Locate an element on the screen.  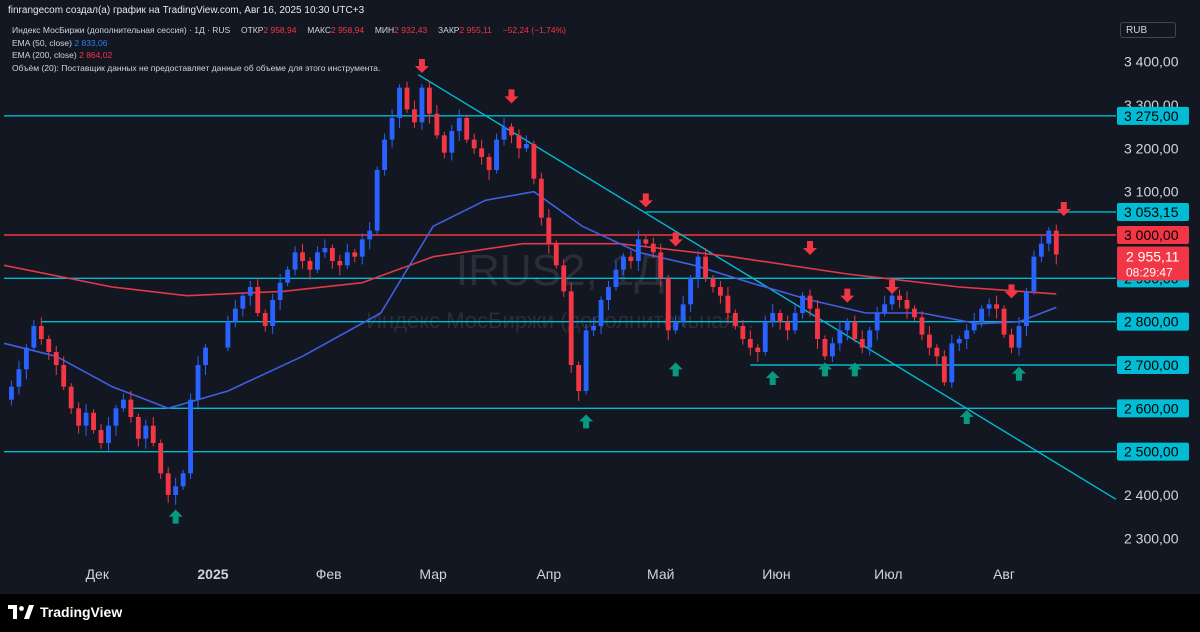
close-value: 2 955,11 is located at coordinates (475, 30).